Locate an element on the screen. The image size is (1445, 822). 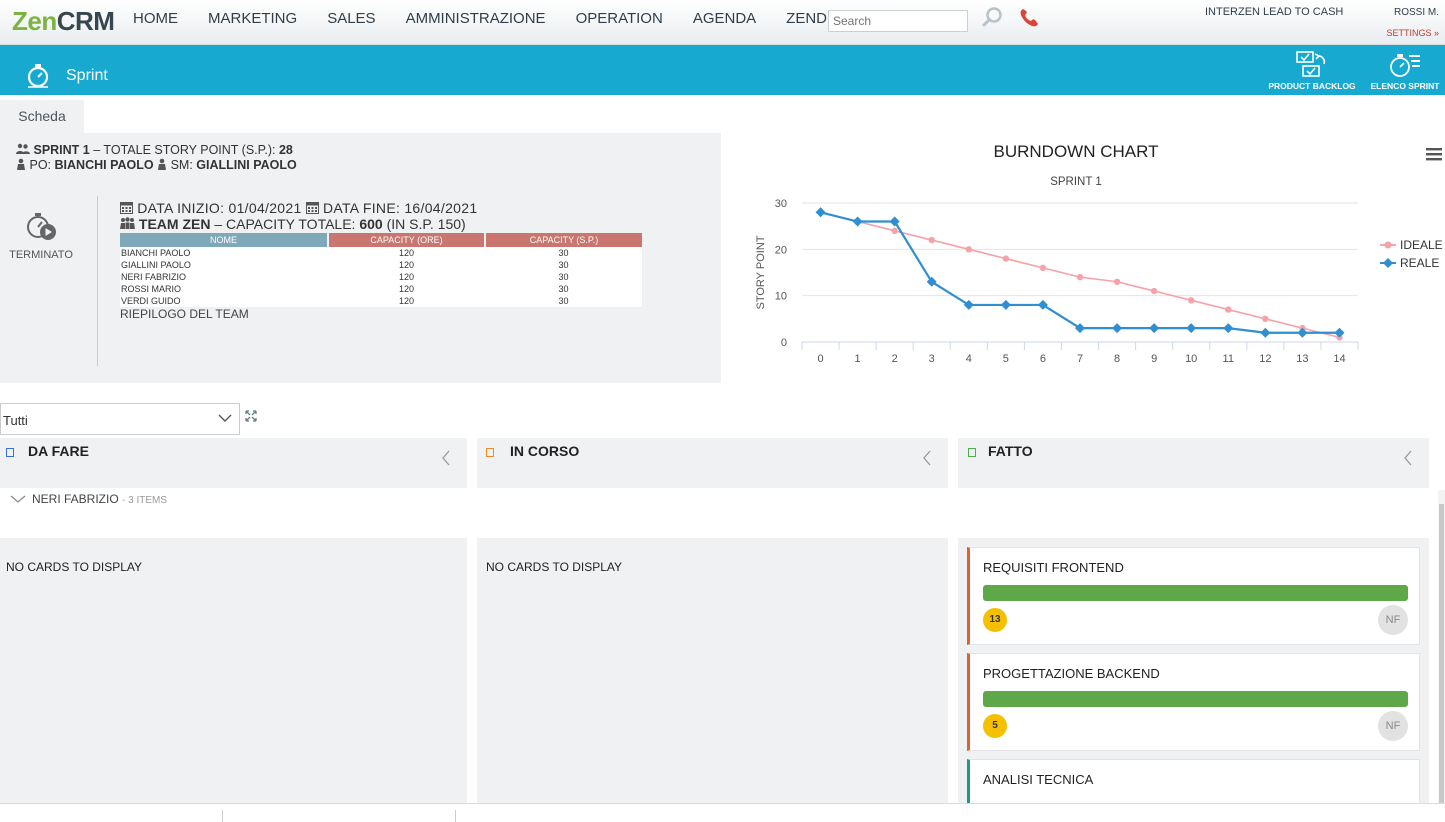
user-name: ROSSI M. is located at coordinates (1416, 12).